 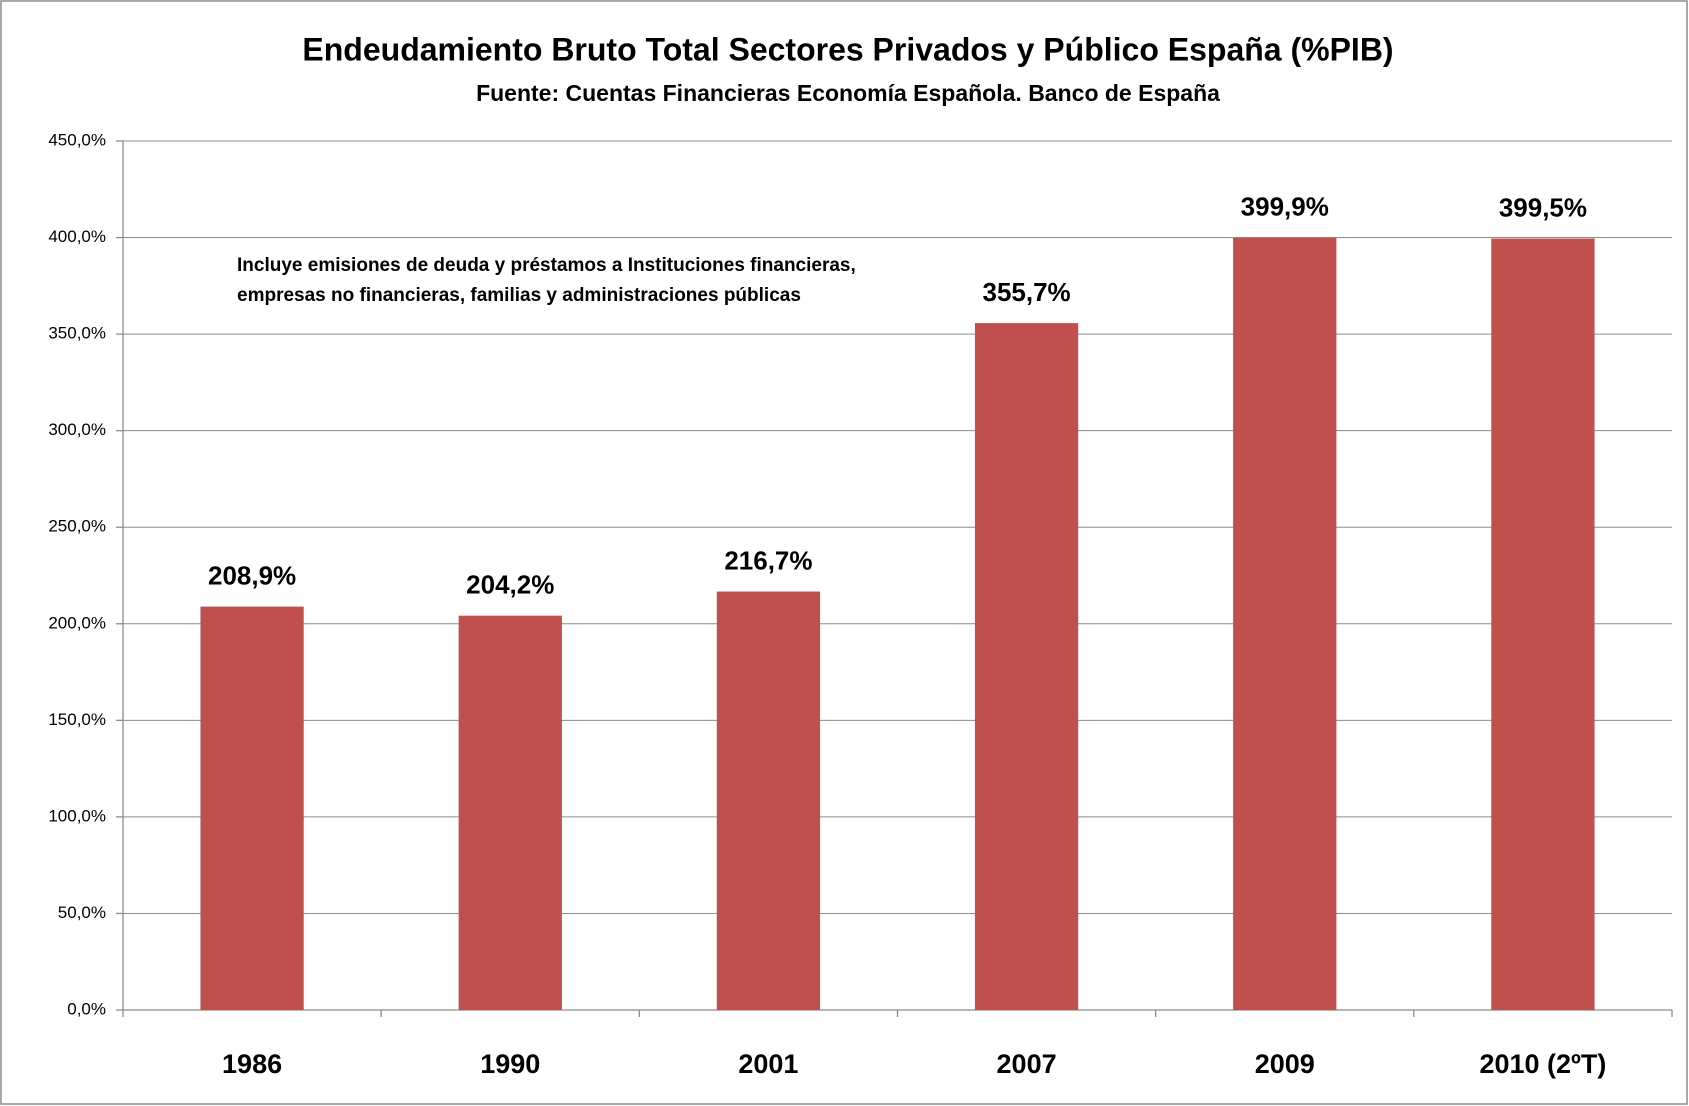 I want to click on data-label: 399,5%, so click(x=1543, y=207).